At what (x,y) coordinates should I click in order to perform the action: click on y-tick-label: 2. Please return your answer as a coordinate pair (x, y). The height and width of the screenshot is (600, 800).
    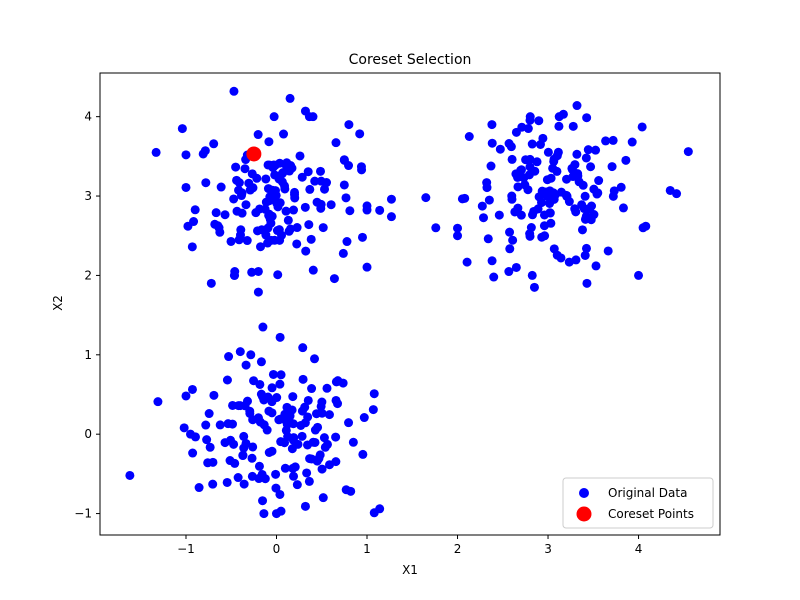
    Looking at the image, I should click on (88, 275).